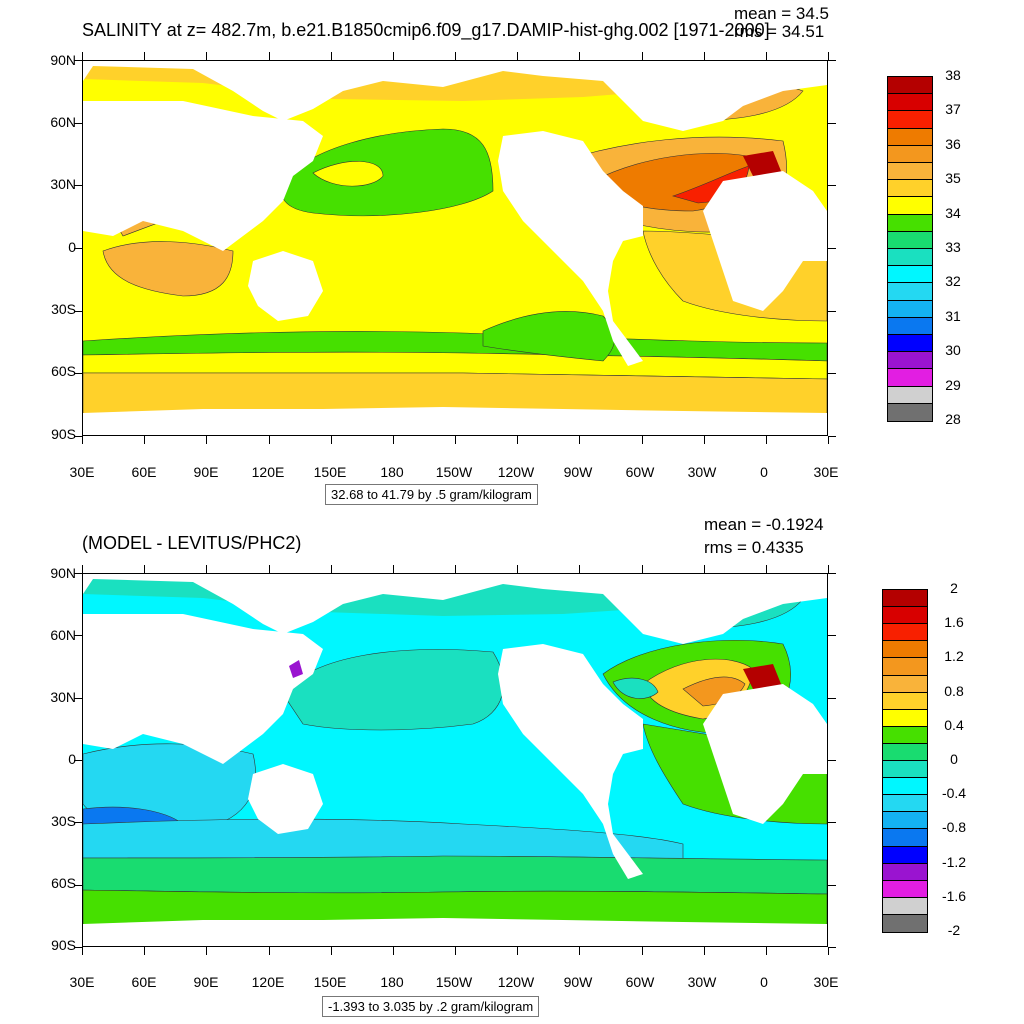 The image size is (1024, 1024). What do you see at coordinates (63, 122) in the screenshot?
I see `top-lat-label-60n: 60N` at bounding box center [63, 122].